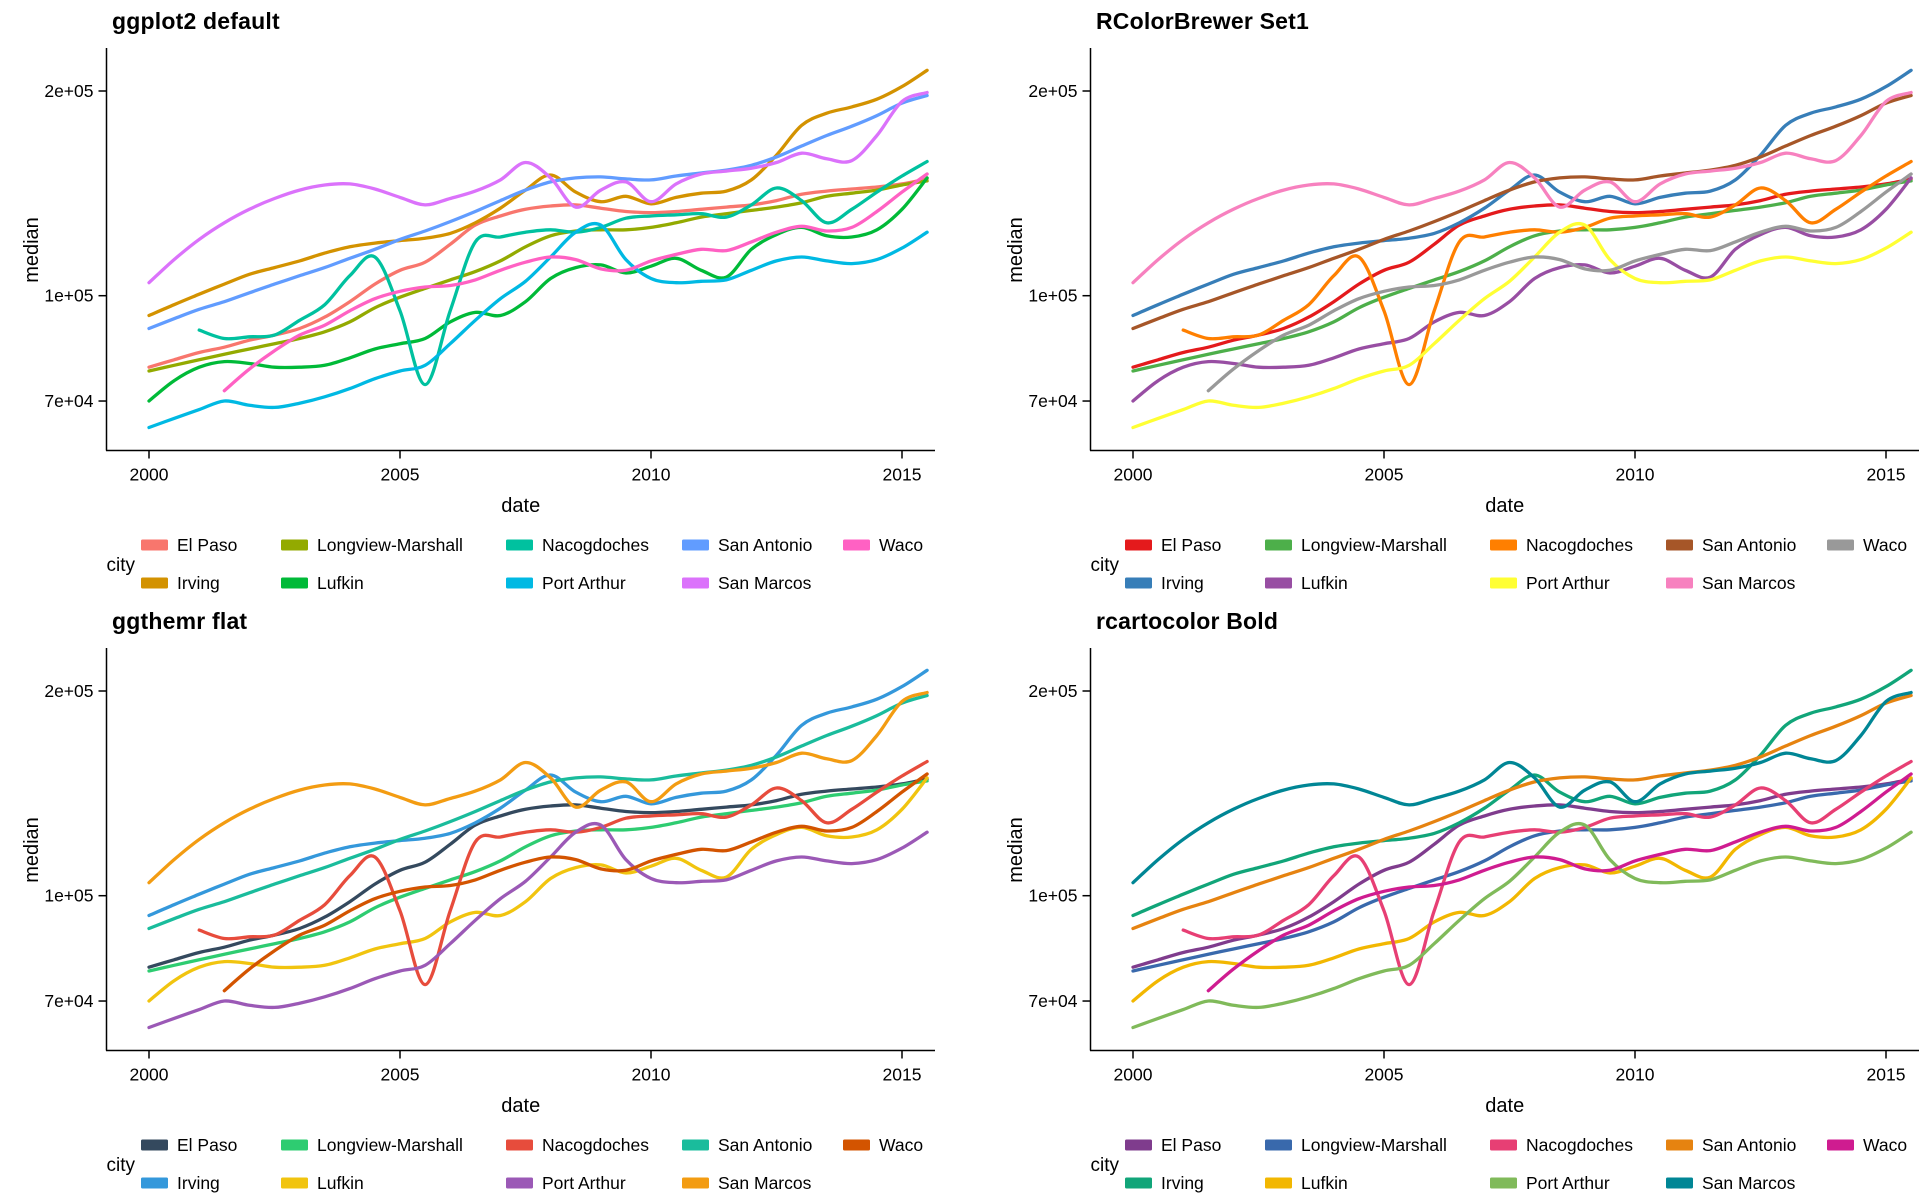  I want to click on series-line-san-marcos, so click(1522, 787).